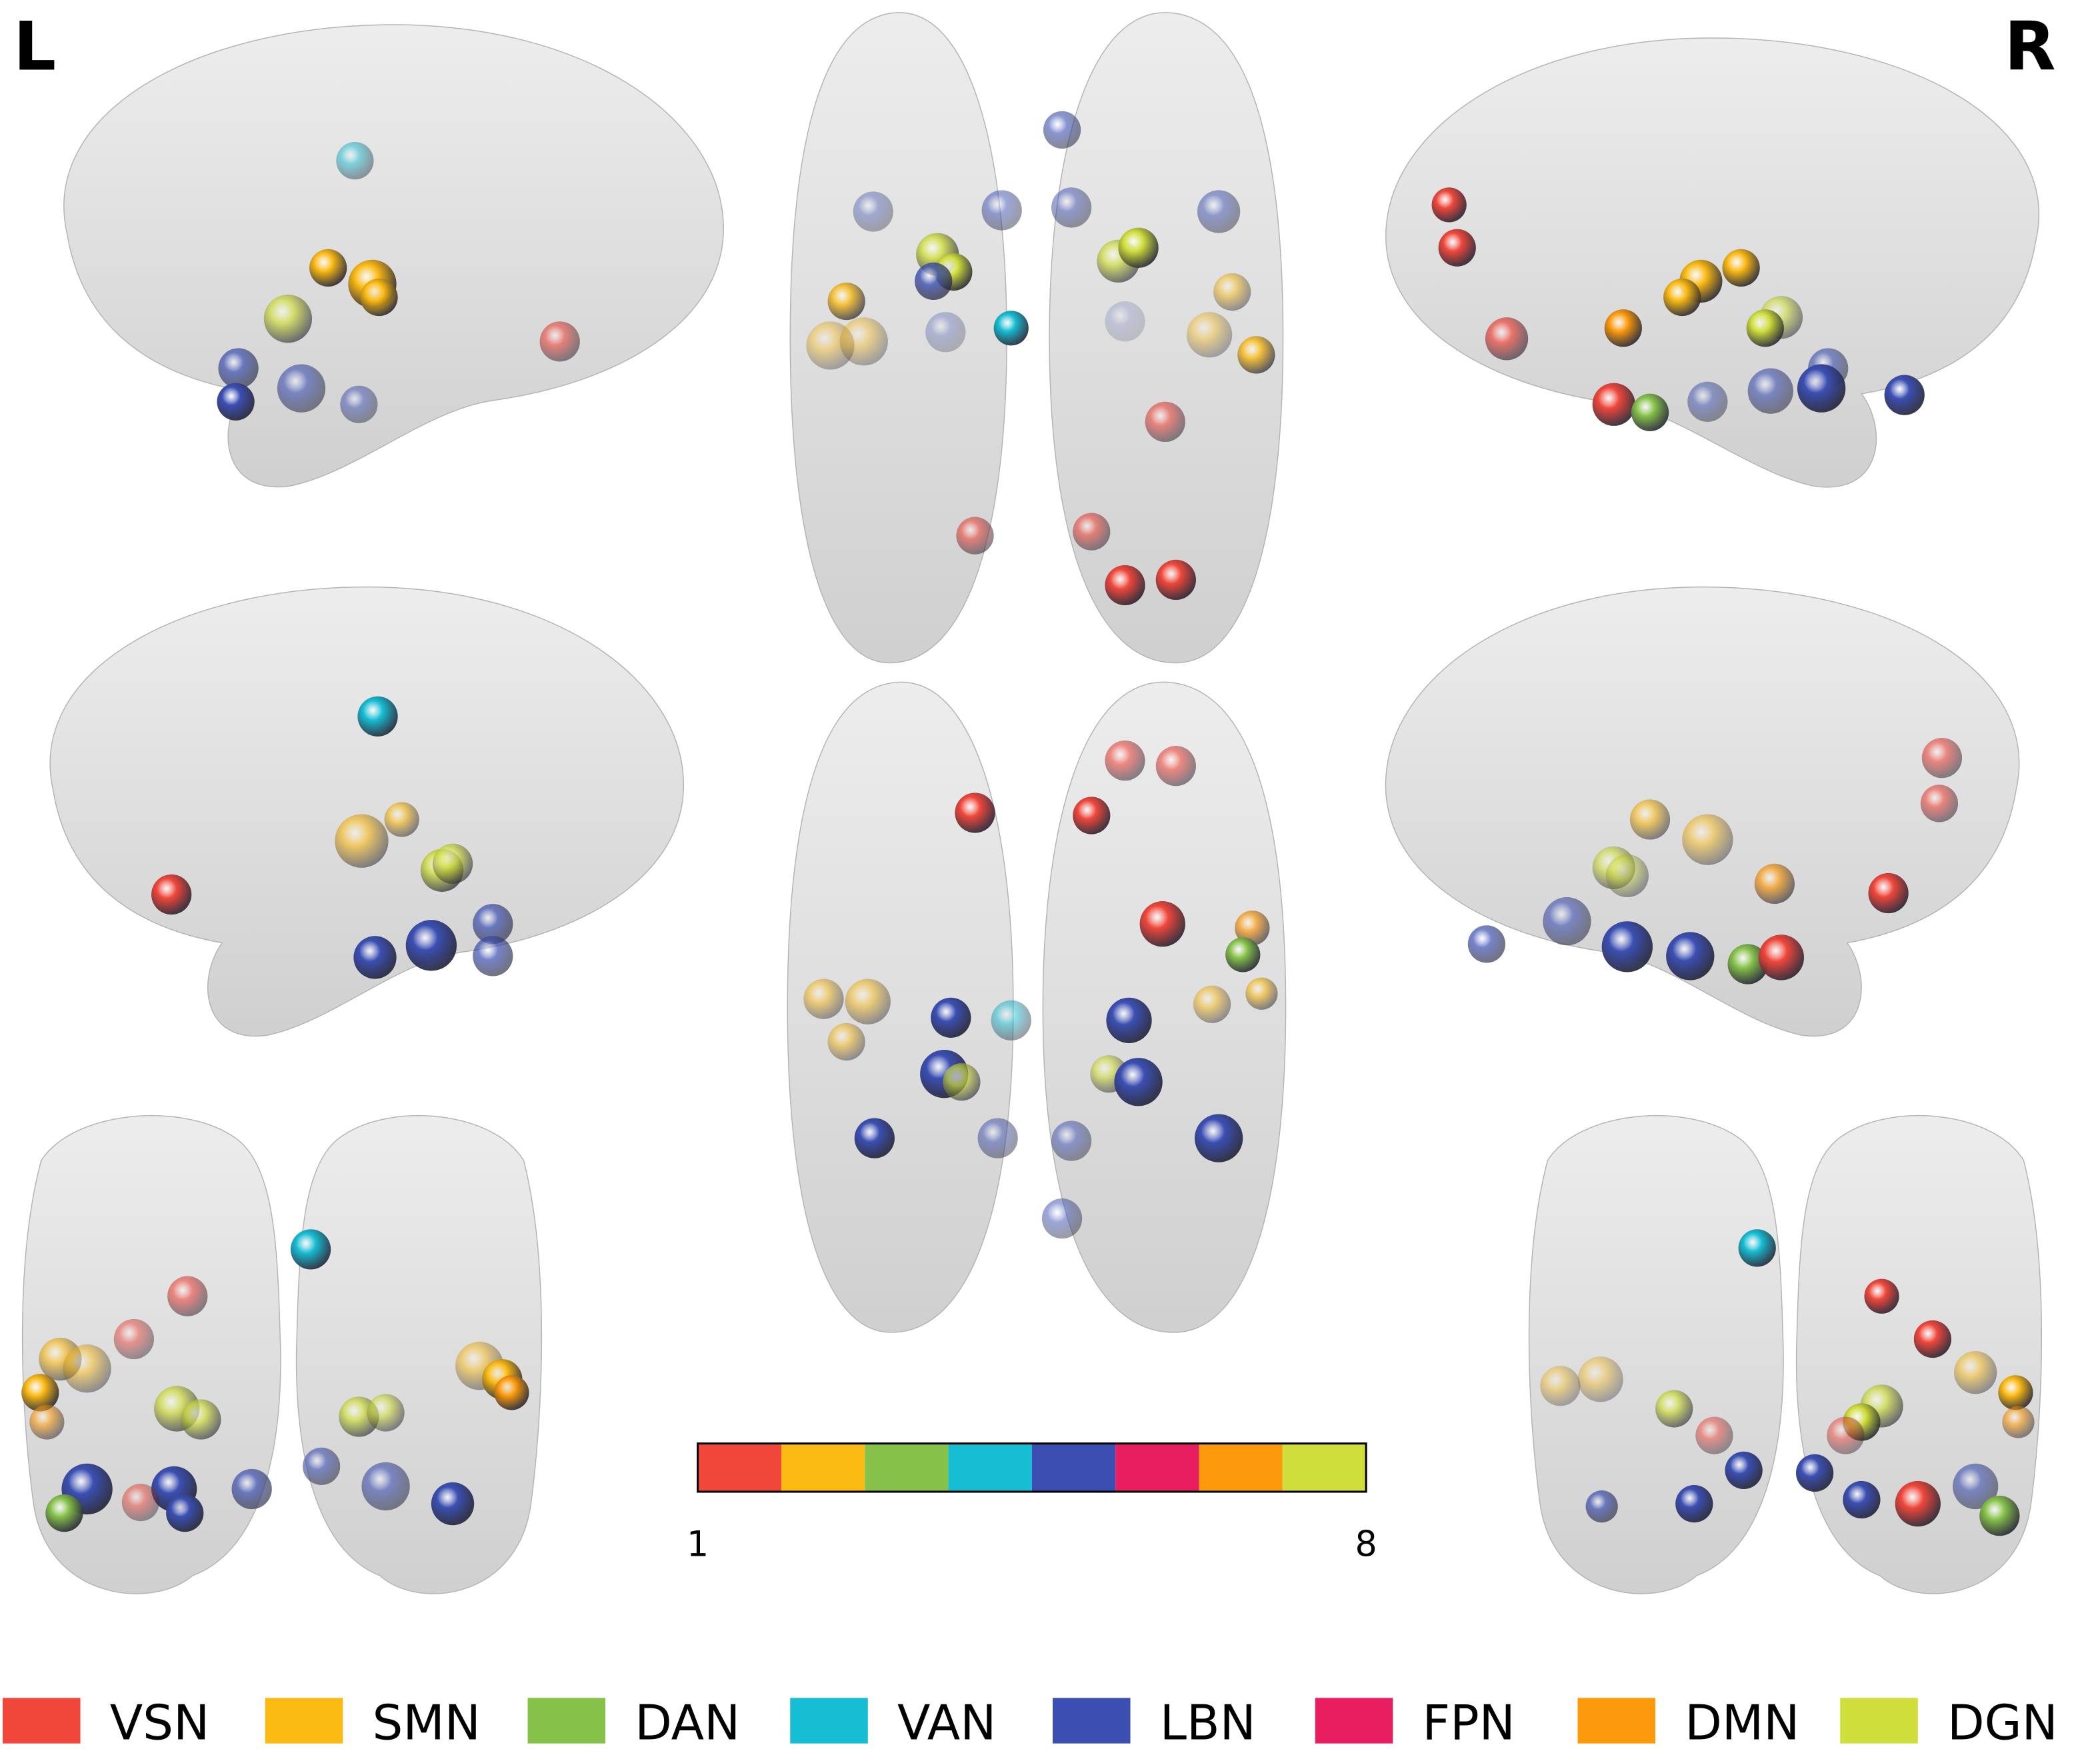 Image resolution: width=2100 pixels, height=1755 pixels. Describe the element at coordinates (687, 1724) in the screenshot. I see `legend-label: DAN` at that location.